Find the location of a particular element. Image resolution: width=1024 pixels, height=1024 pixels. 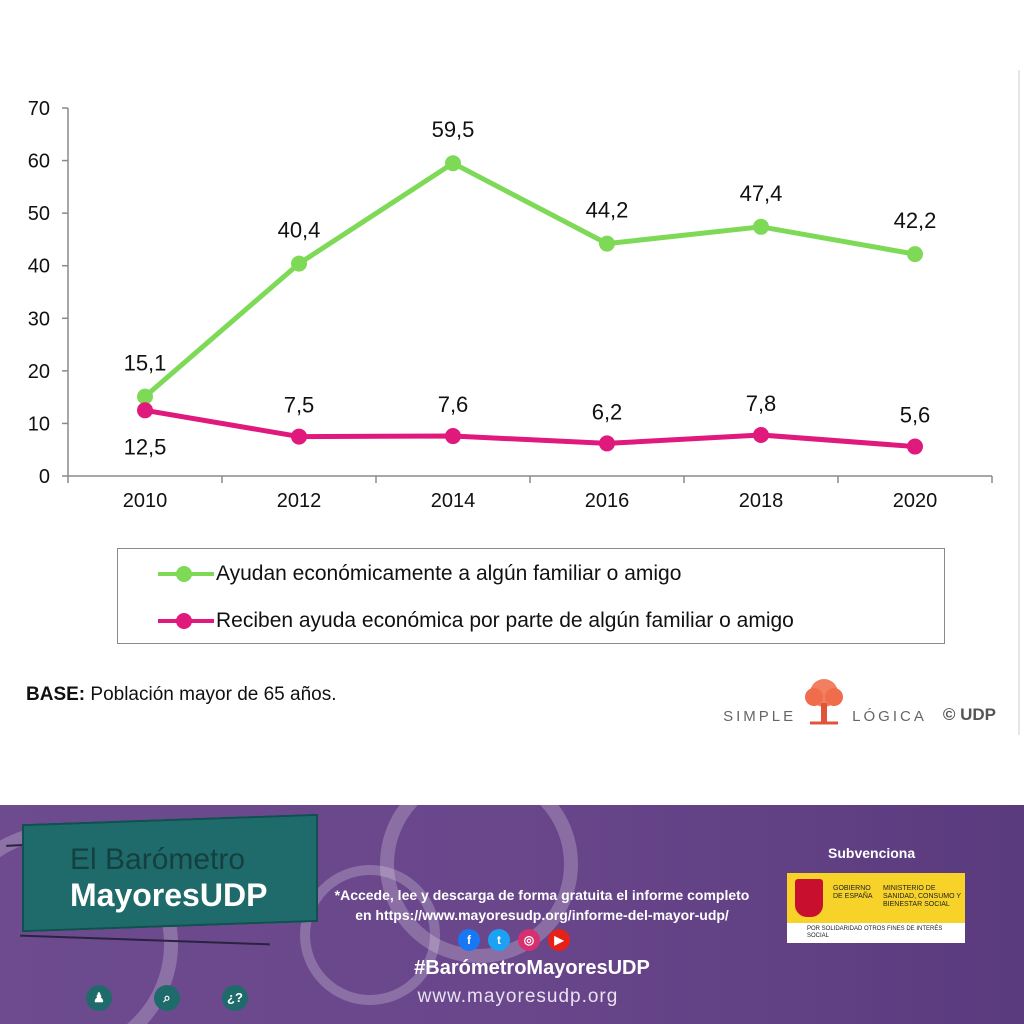

y-tick-label: 60 is located at coordinates (39, 162).